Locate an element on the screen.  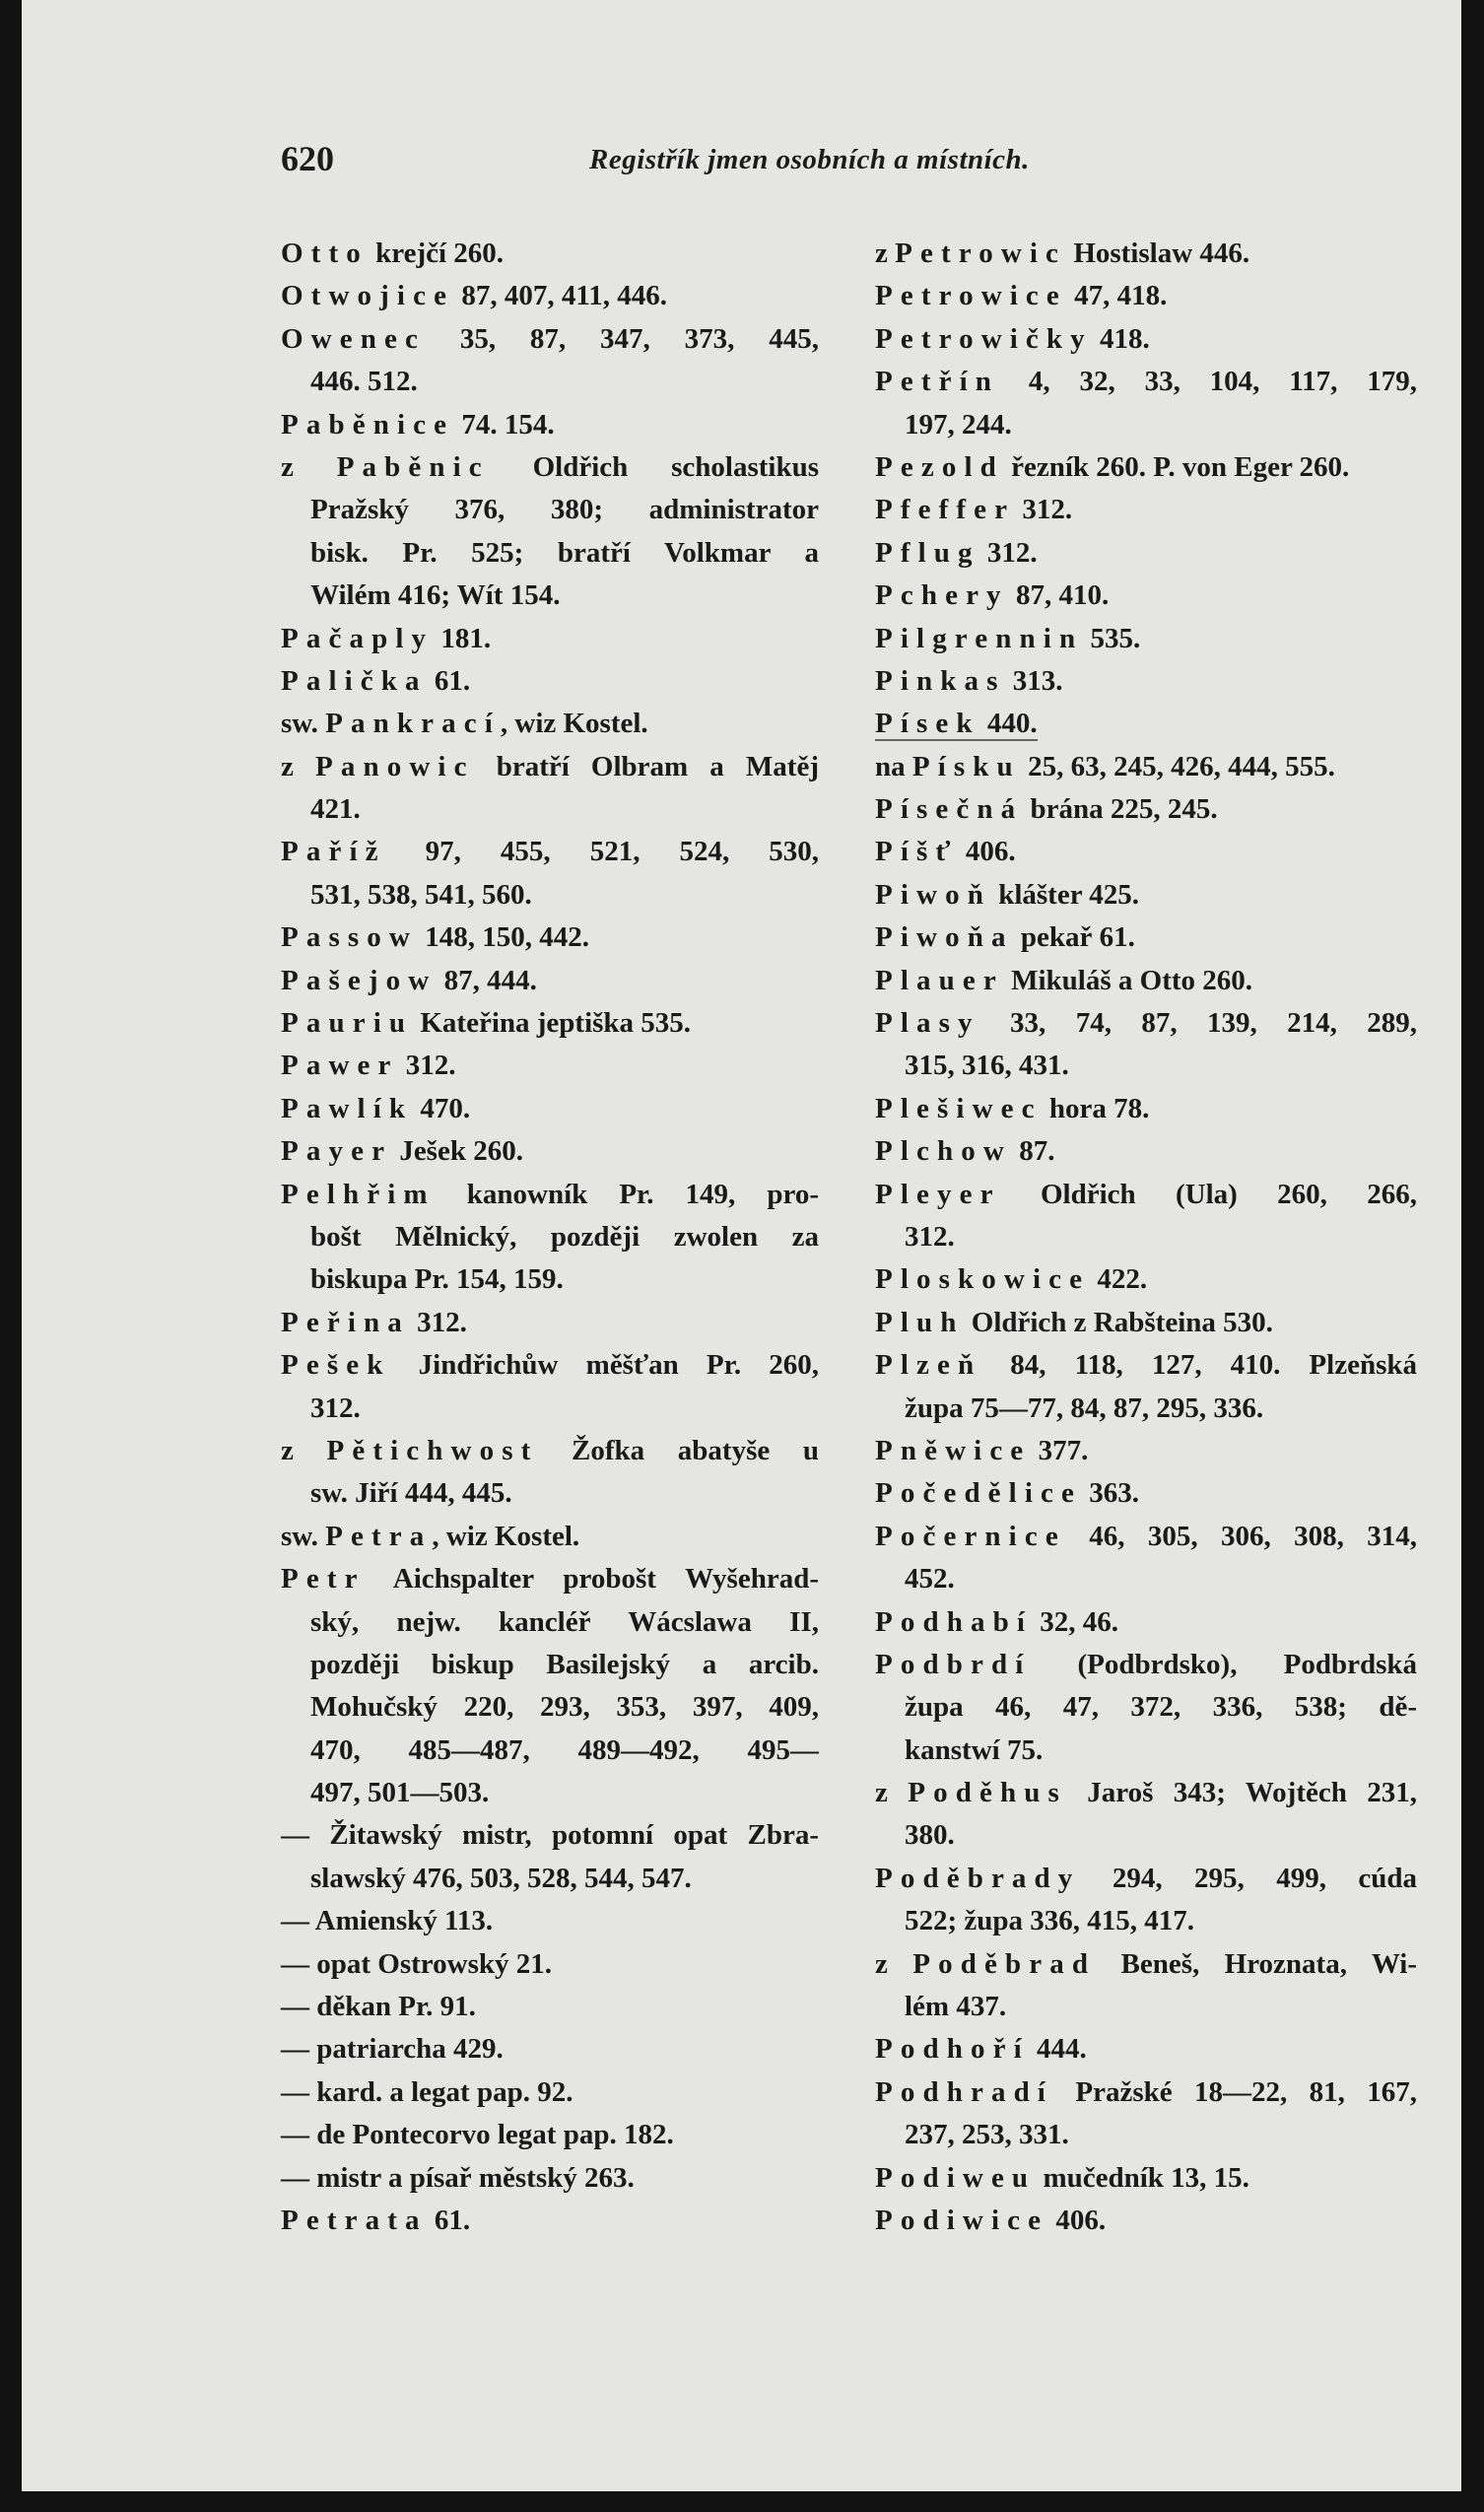
entry-references: 47, 418. is located at coordinates (1117, 296).